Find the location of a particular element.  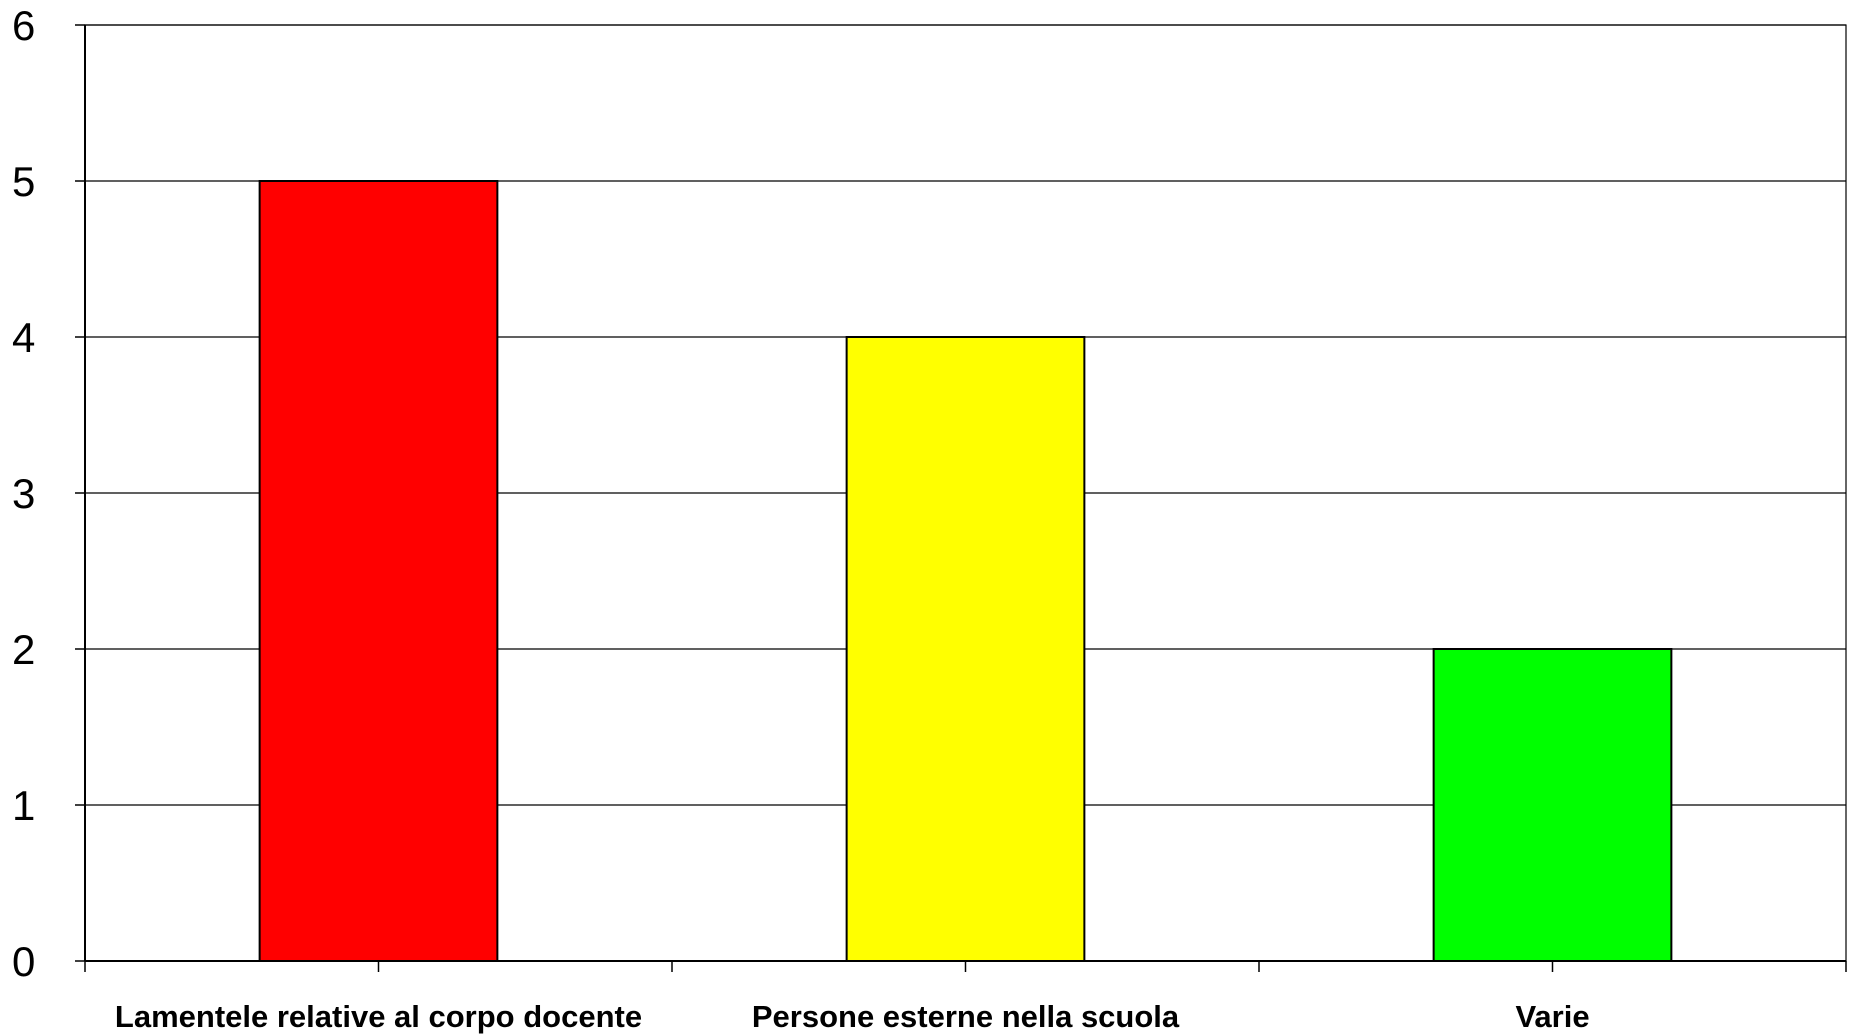

x-tick-label: Lamentele relative al corpo docente is located at coordinates (378, 1016).